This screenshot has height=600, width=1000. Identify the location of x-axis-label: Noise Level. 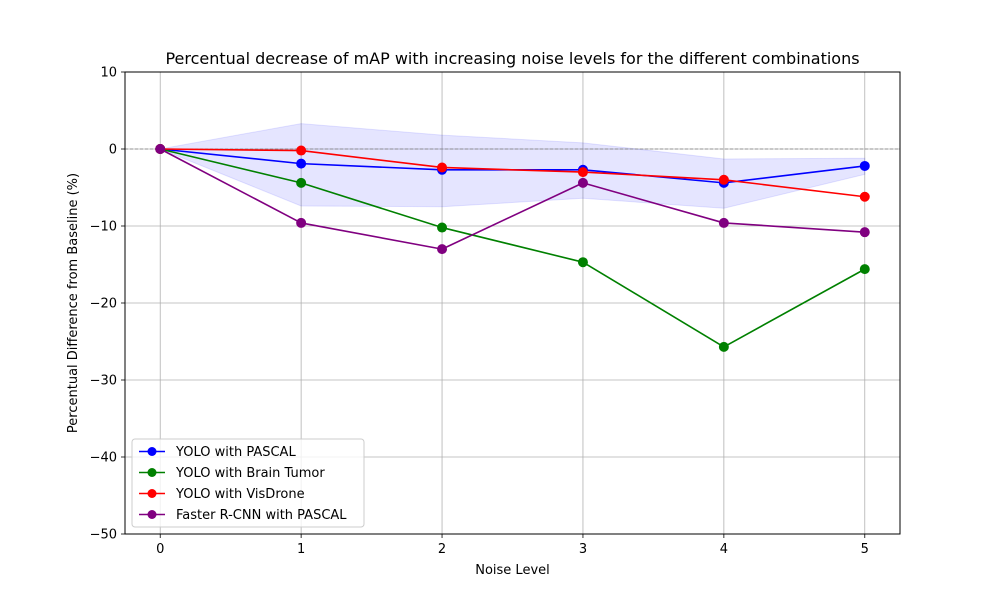
(512, 570).